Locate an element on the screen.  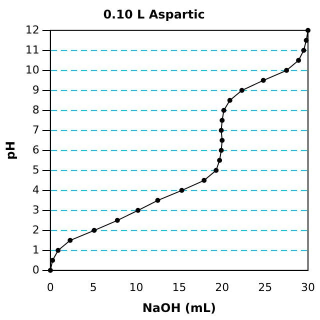
x-tick-label: 25 is located at coordinates (265, 287).